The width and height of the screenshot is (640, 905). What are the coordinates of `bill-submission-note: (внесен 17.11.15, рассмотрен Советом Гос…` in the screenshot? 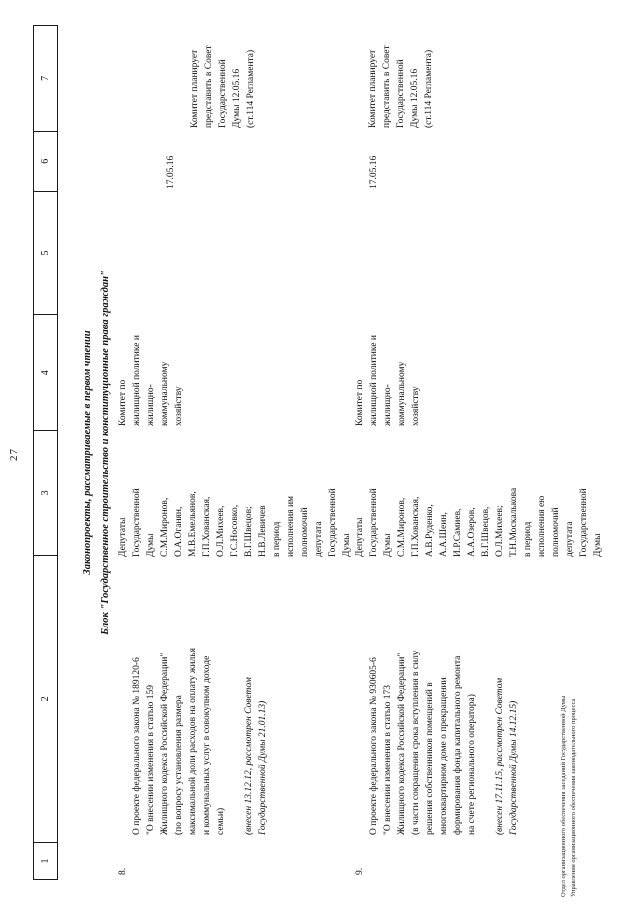 It's located at (507, 756).